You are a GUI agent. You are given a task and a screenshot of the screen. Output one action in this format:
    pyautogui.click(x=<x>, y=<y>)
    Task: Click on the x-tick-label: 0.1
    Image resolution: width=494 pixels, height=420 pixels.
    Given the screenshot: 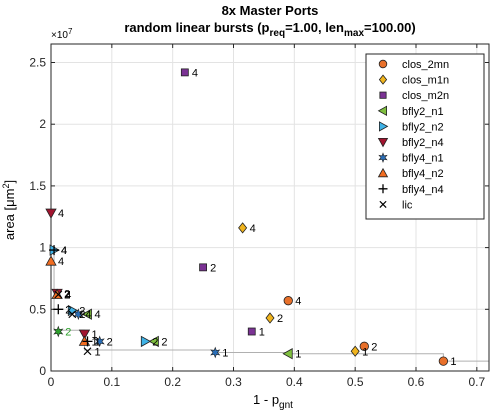 What is the action you would take?
    pyautogui.click(x=111, y=382)
    